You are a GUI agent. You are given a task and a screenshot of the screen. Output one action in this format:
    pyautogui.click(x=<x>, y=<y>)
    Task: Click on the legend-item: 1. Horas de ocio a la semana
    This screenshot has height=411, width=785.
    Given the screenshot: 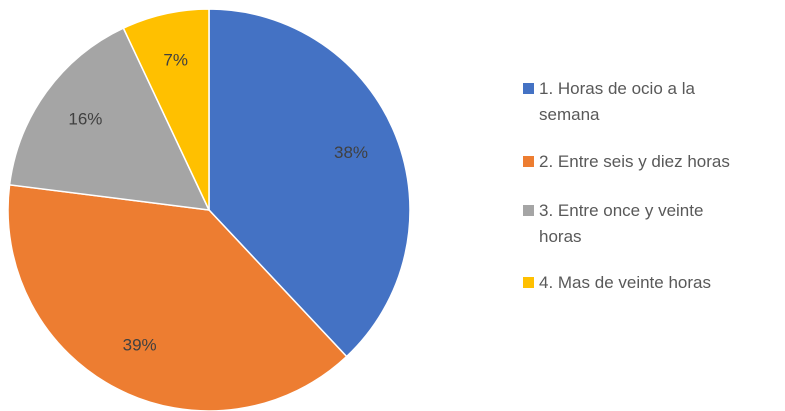 What is the action you would take?
    pyautogui.click(x=636, y=102)
    